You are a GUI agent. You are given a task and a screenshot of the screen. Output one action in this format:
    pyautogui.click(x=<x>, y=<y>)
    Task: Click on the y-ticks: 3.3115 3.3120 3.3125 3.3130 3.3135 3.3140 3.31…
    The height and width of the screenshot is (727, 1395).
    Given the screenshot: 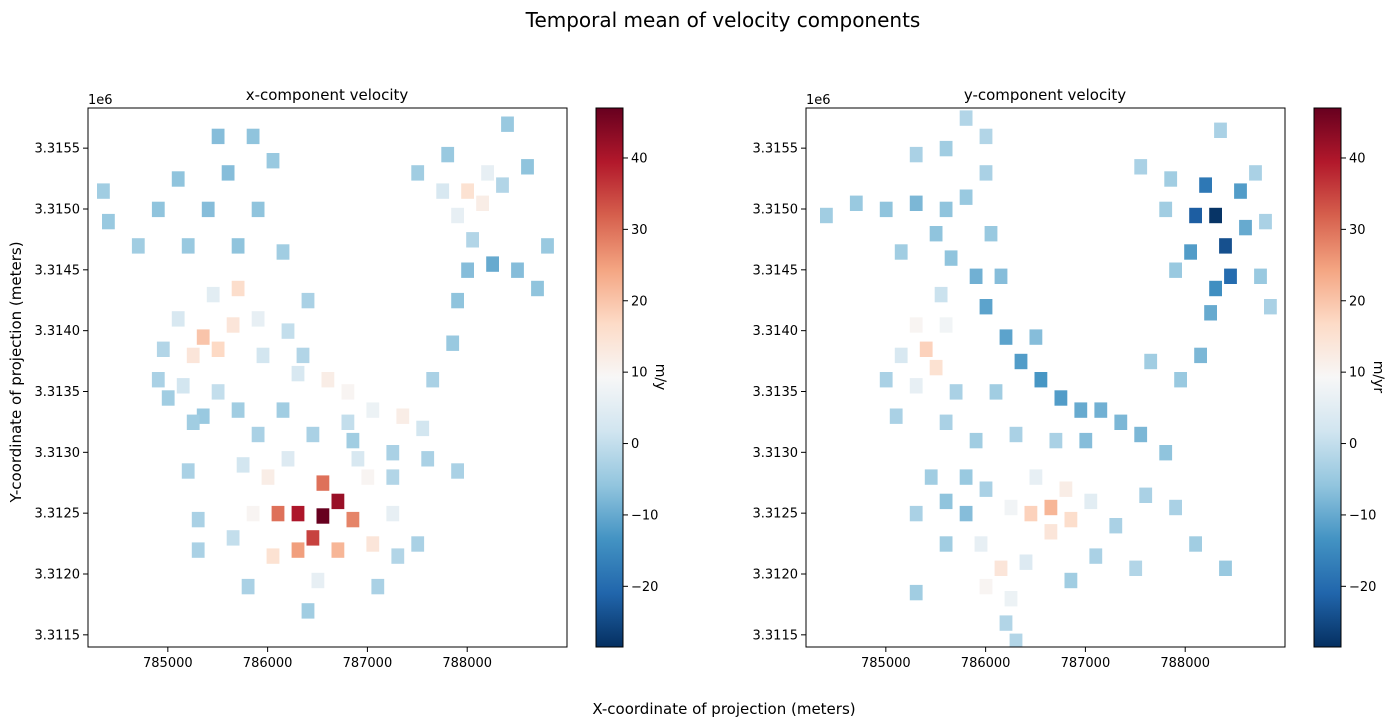 What is the action you would take?
    pyautogui.click(x=779, y=392)
    